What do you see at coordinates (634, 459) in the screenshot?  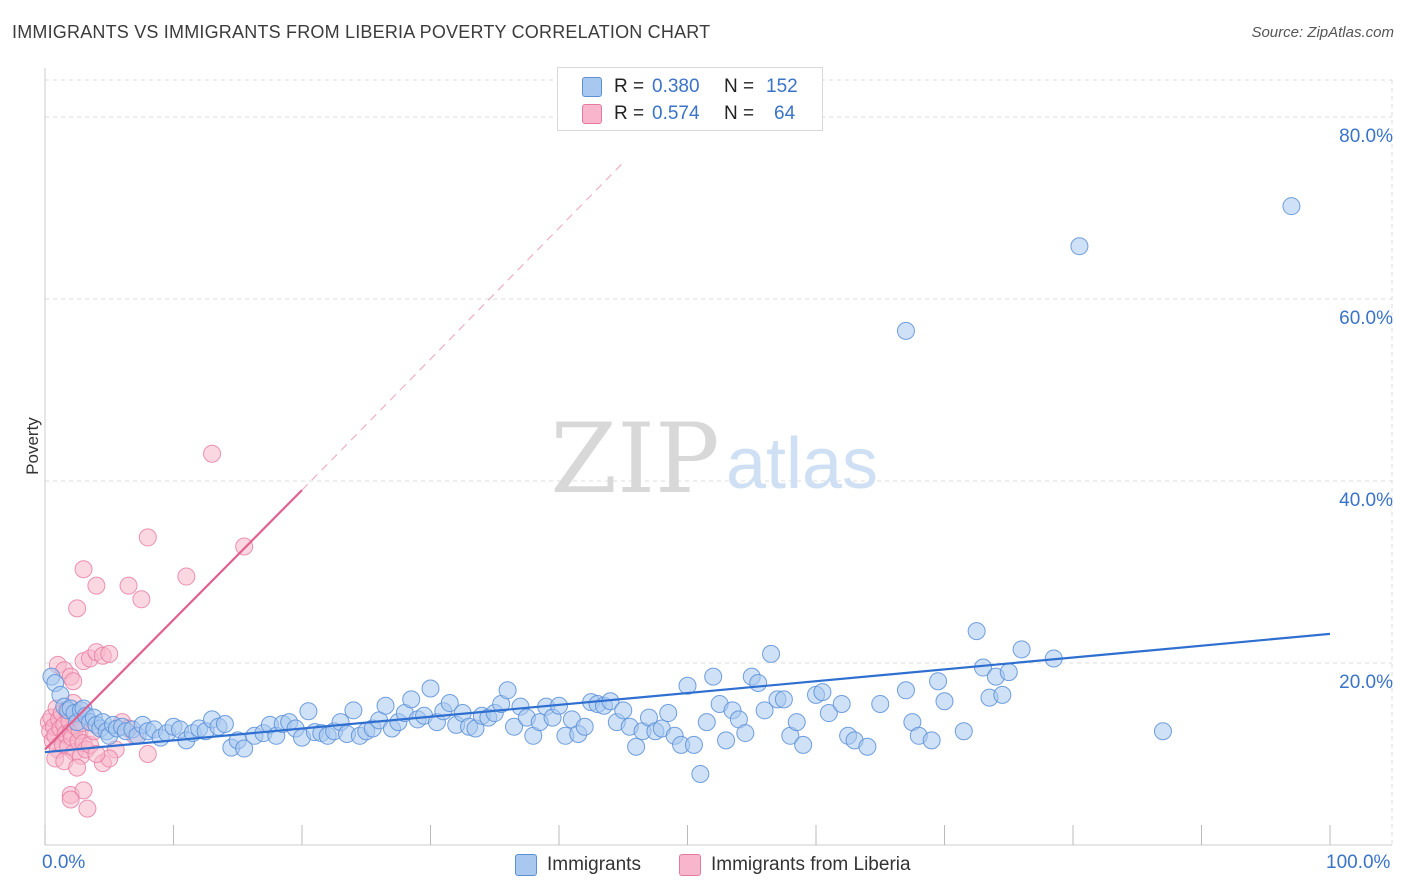 I see `watermark-zip: ZIP` at bounding box center [634, 459].